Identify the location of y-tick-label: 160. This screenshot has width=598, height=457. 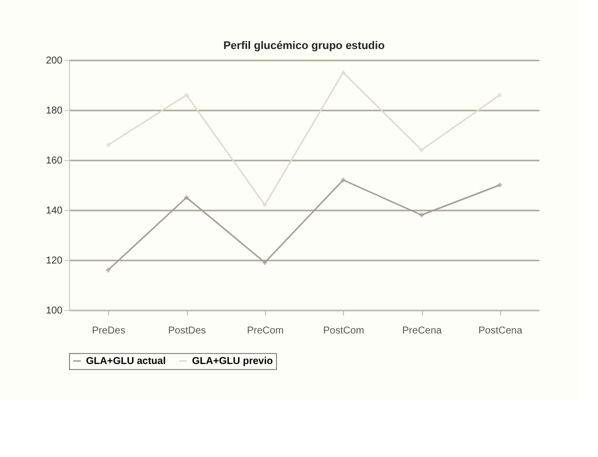
(54, 161).